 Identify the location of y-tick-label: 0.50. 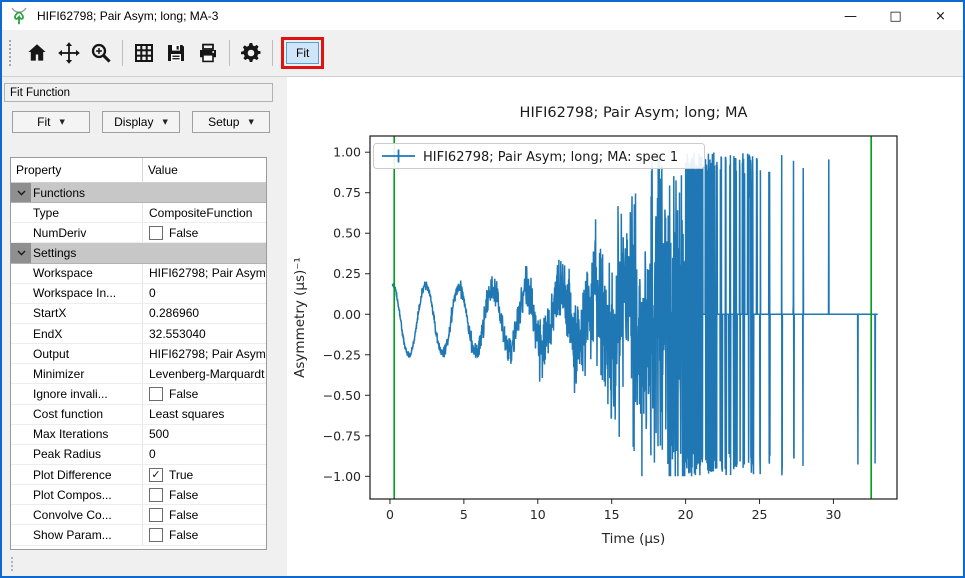
(347, 233).